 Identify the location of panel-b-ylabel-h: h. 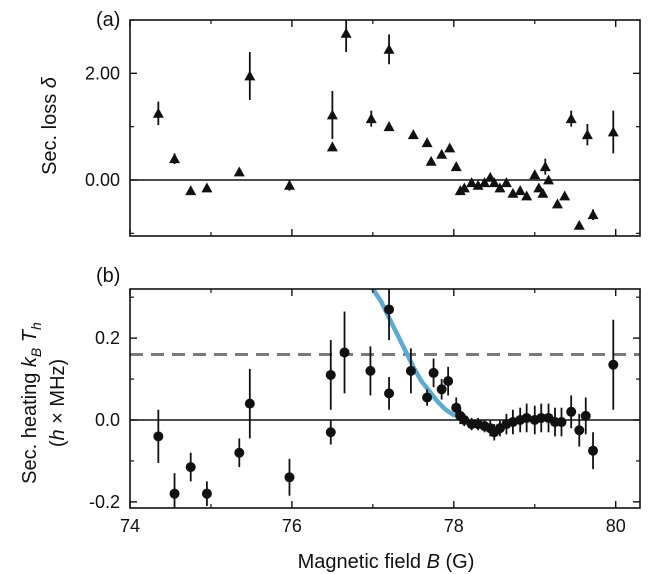
(58, 434).